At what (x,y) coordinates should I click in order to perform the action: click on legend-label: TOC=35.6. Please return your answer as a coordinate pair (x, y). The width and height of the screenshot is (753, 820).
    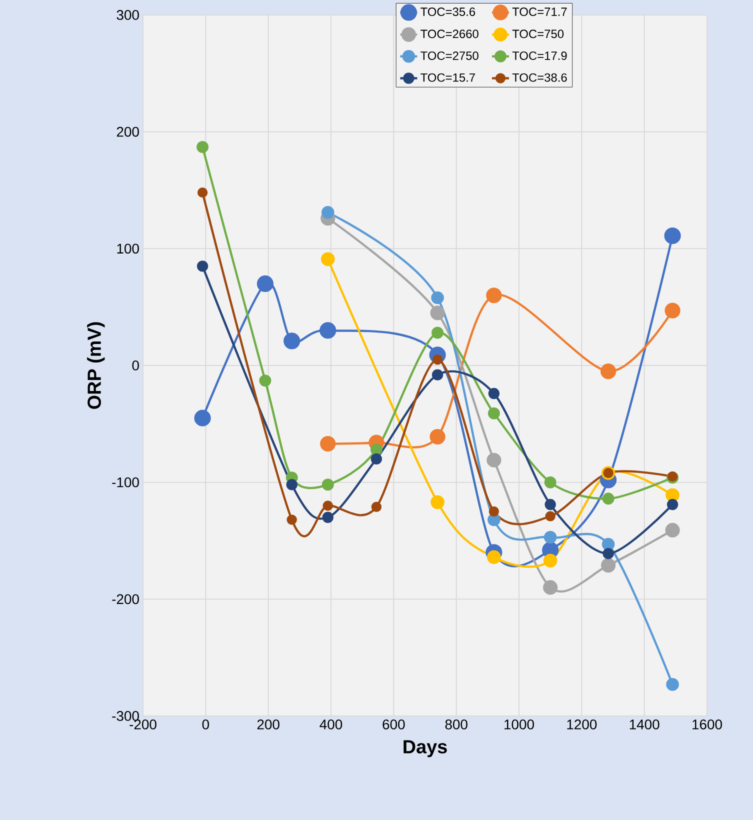
    Looking at the image, I should click on (448, 12).